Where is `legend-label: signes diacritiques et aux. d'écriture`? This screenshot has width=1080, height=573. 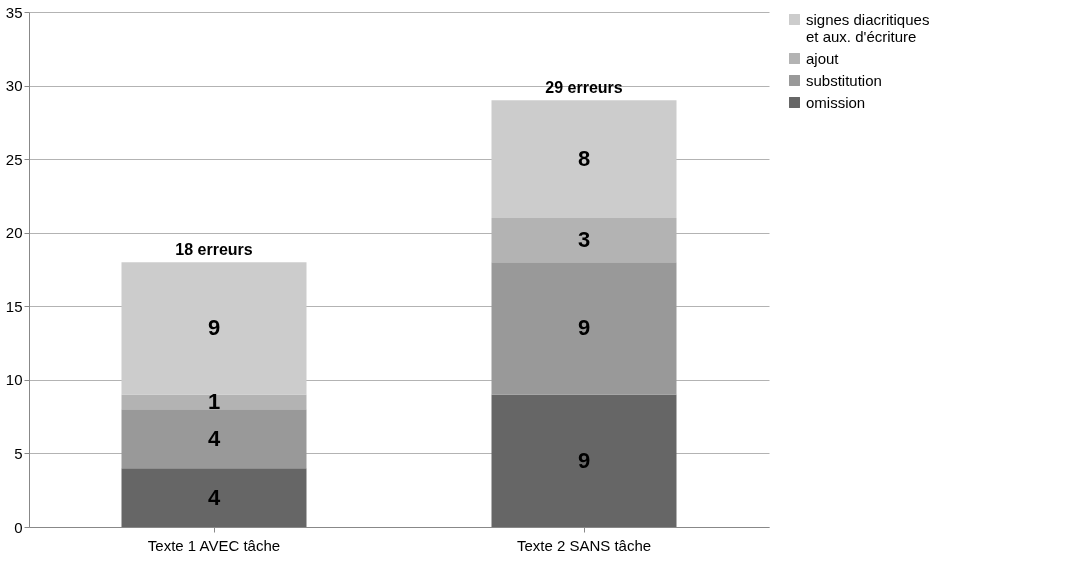
legend-label: signes diacritiques et aux. d'écriture is located at coordinates (868, 27).